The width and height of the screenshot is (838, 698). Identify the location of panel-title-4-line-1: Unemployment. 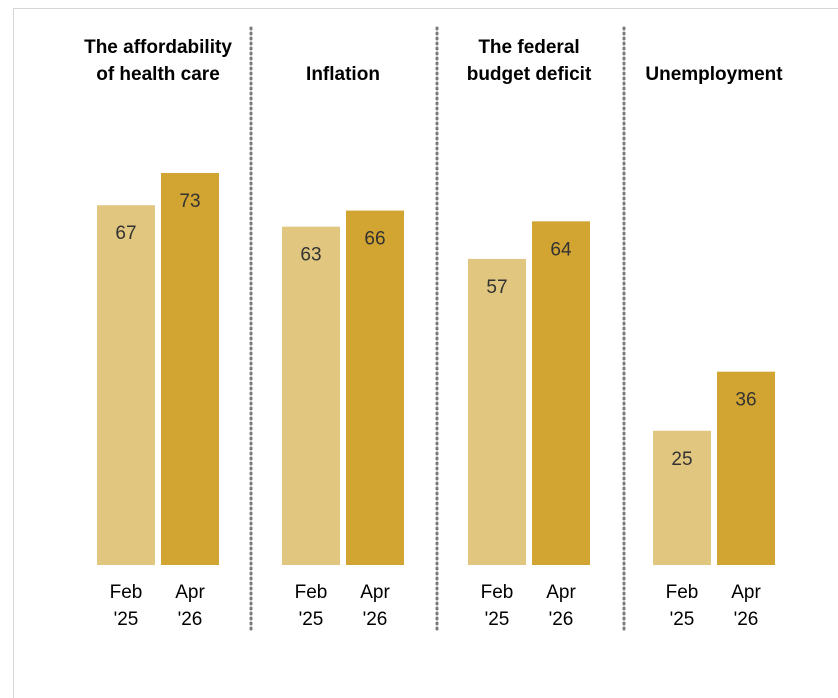
(714, 74).